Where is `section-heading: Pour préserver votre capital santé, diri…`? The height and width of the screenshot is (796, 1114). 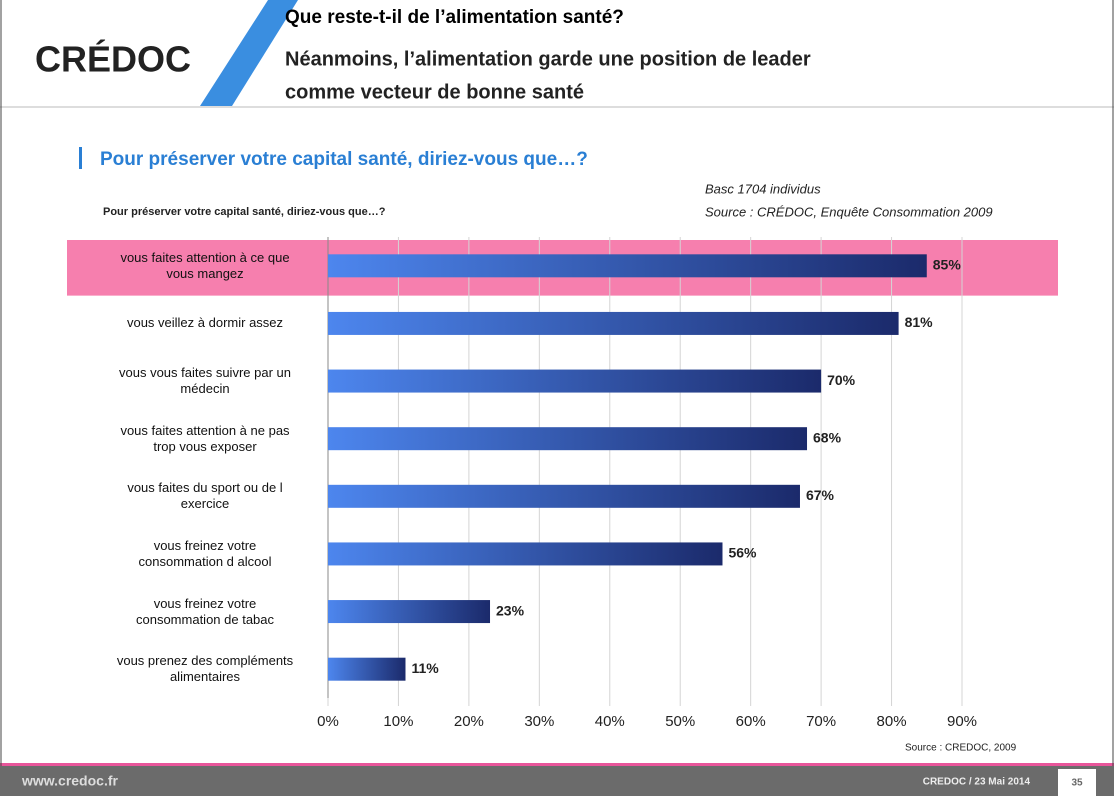 section-heading: Pour préserver votre capital santé, diri… is located at coordinates (344, 159).